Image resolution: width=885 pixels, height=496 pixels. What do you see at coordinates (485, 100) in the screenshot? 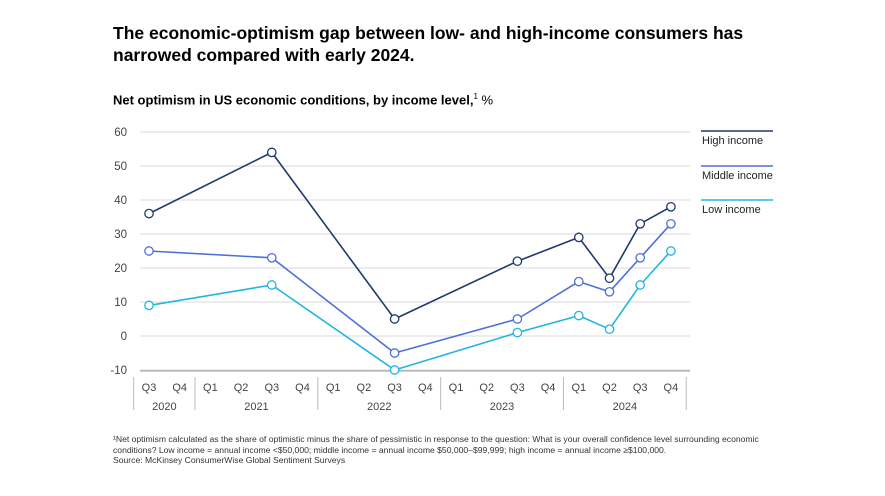
I see `subtitle-unit: %` at bounding box center [485, 100].